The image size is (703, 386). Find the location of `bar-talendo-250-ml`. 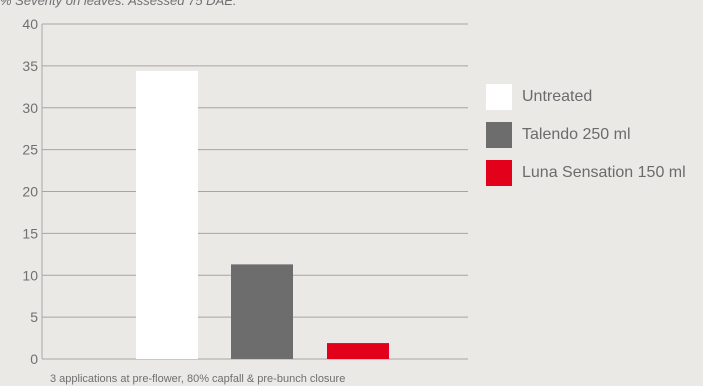

bar-talendo-250-ml is located at coordinates (262, 311).